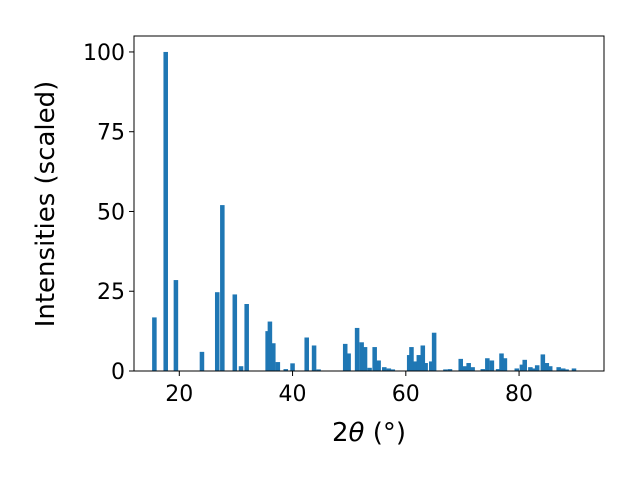 Image resolution: width=640 pixels, height=480 pixels. Describe the element at coordinates (369, 433) in the screenshot. I see `x-axis-label: 2θ (°)` at that location.